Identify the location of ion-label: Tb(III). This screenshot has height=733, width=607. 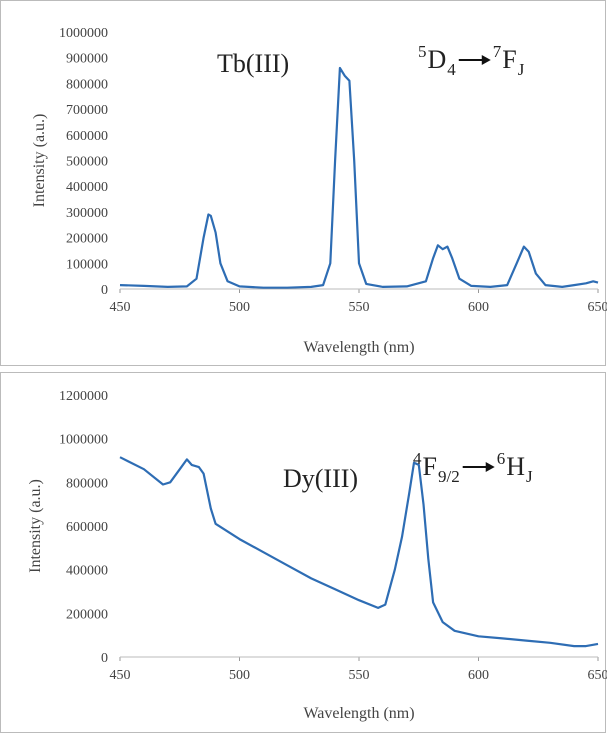
(253, 63).